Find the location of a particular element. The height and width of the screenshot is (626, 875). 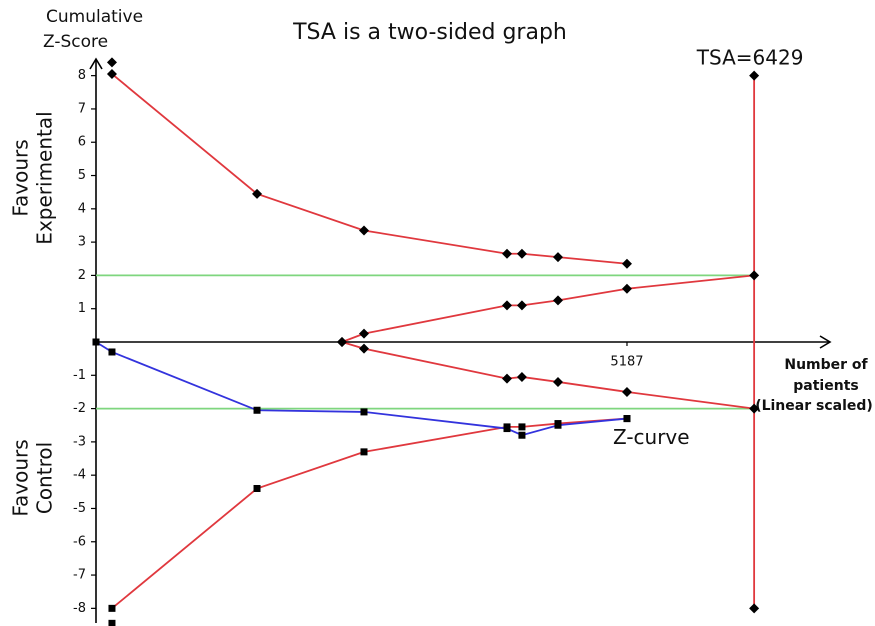

y-tick-label: -1 is located at coordinates (79, 375).